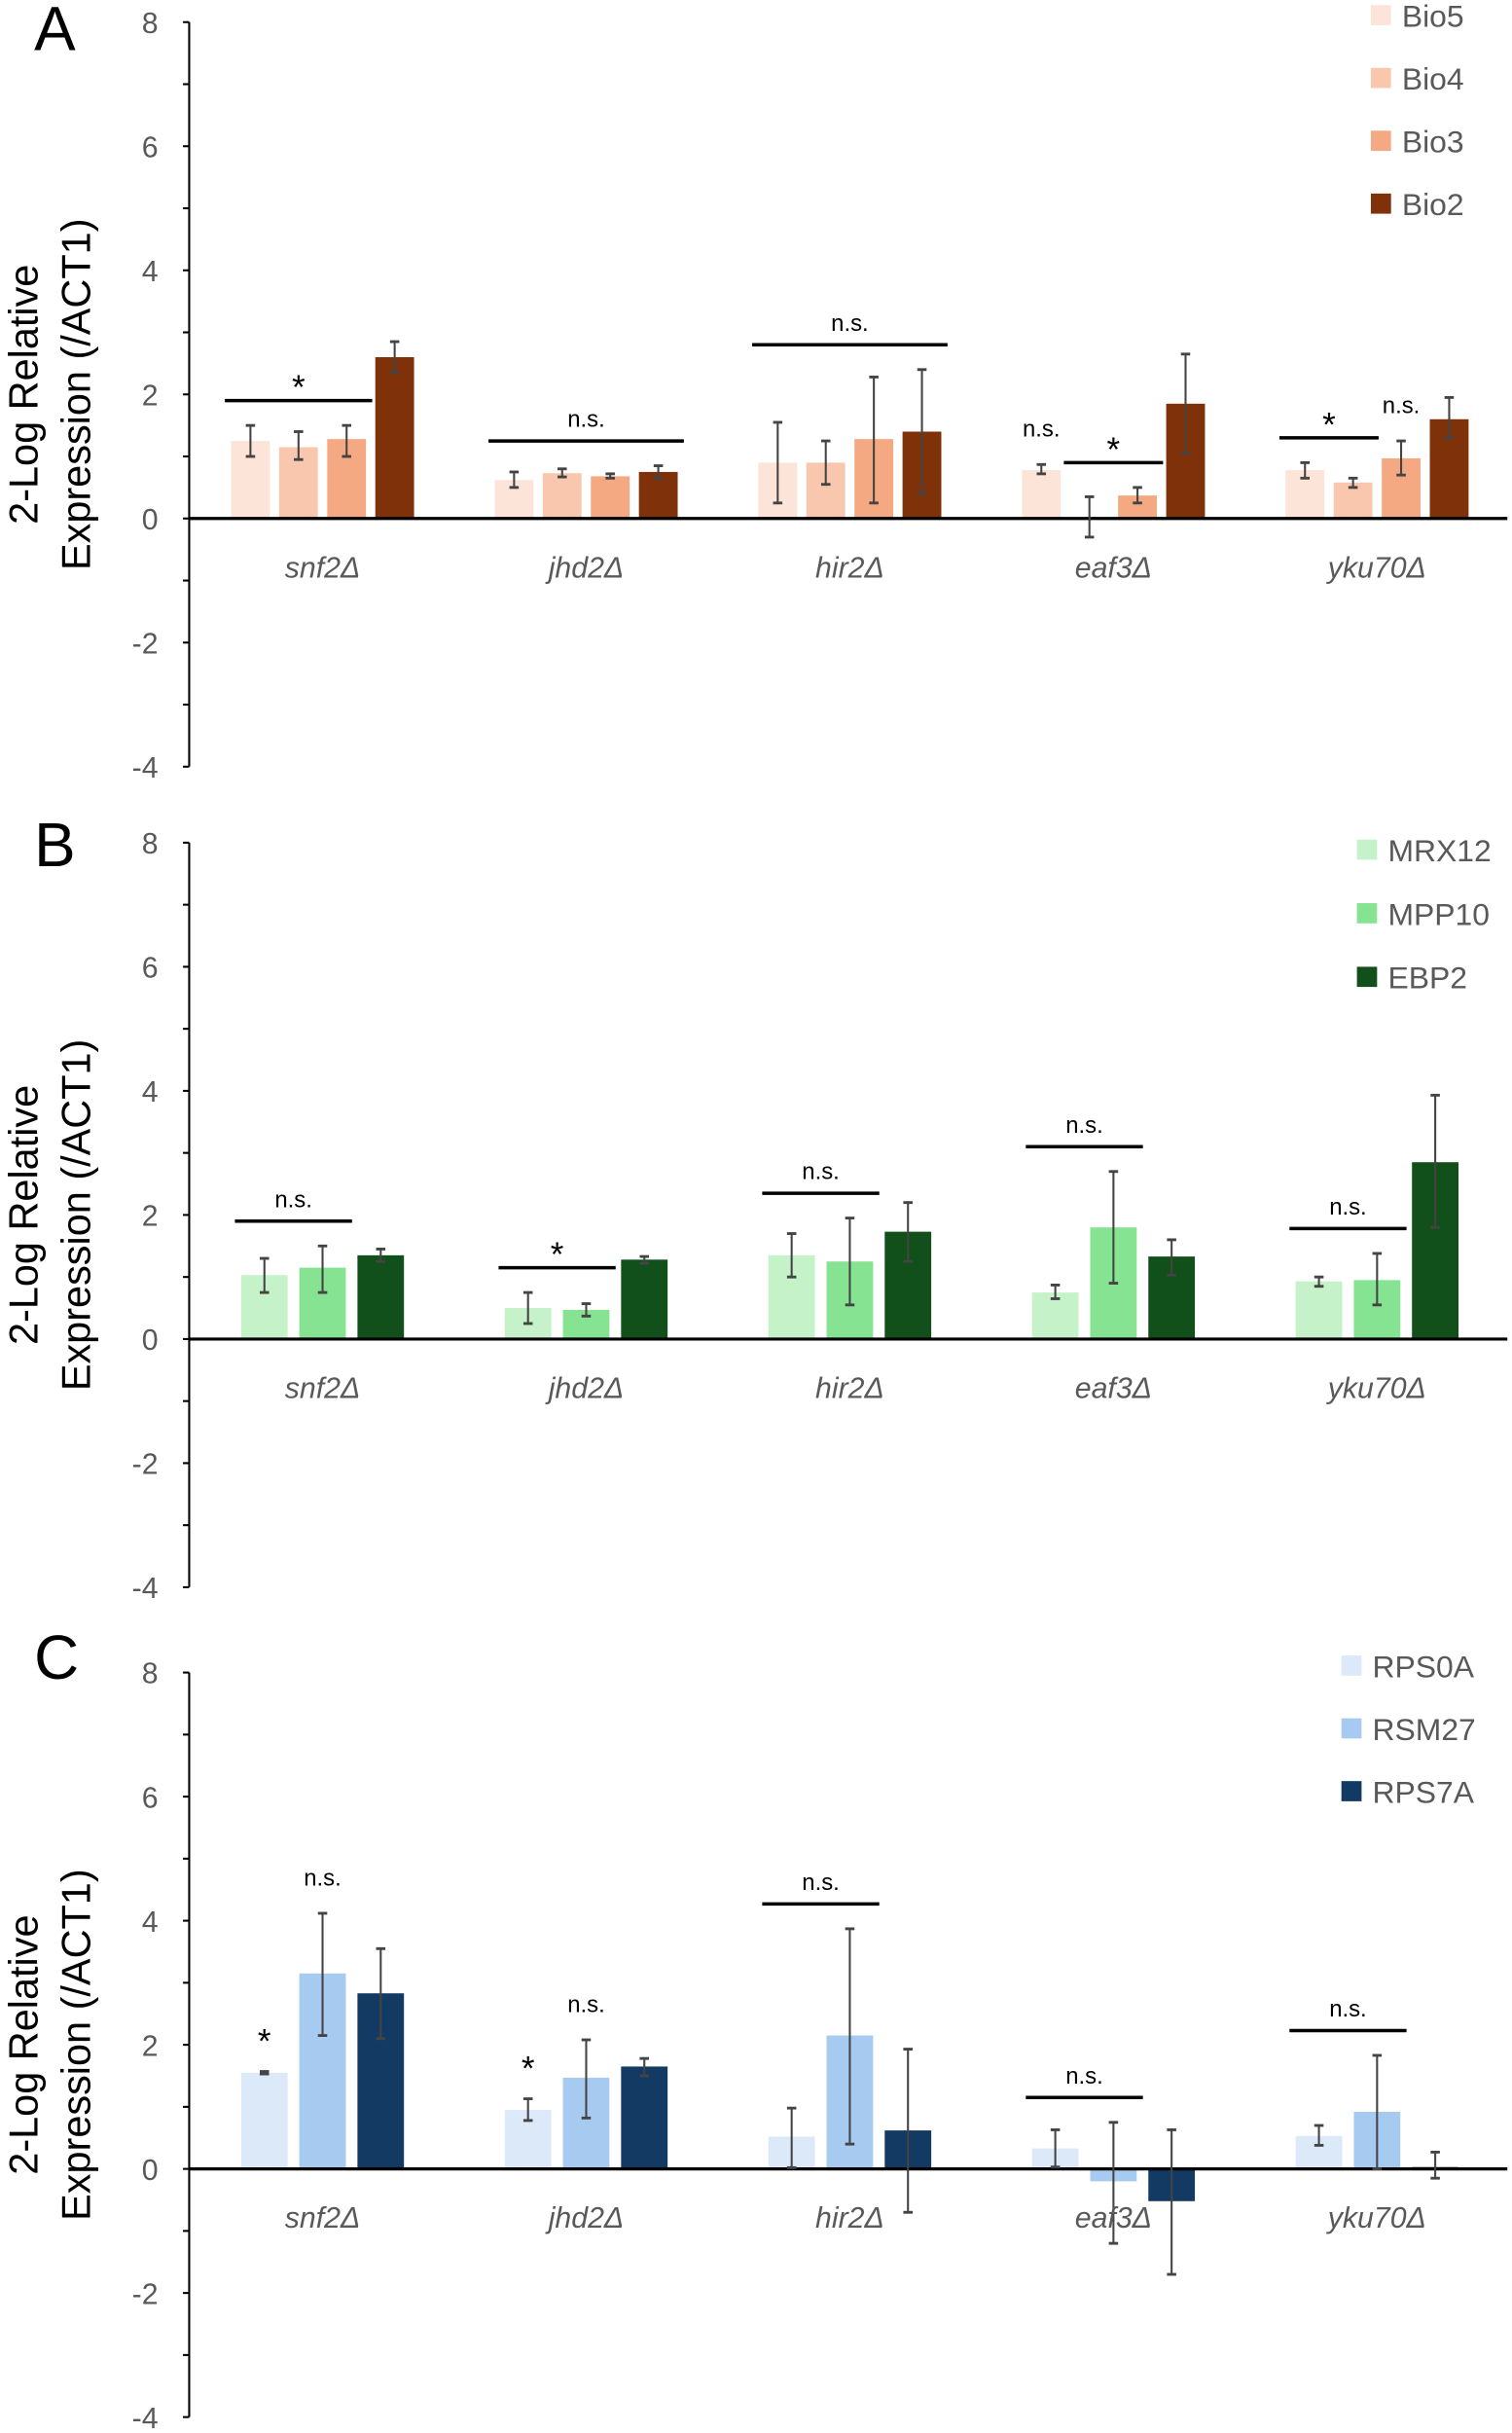 This screenshot has height=2433, width=1512. Describe the element at coordinates (1433, 204) in the screenshot. I see `legend-label-bio2: Bio2` at that location.